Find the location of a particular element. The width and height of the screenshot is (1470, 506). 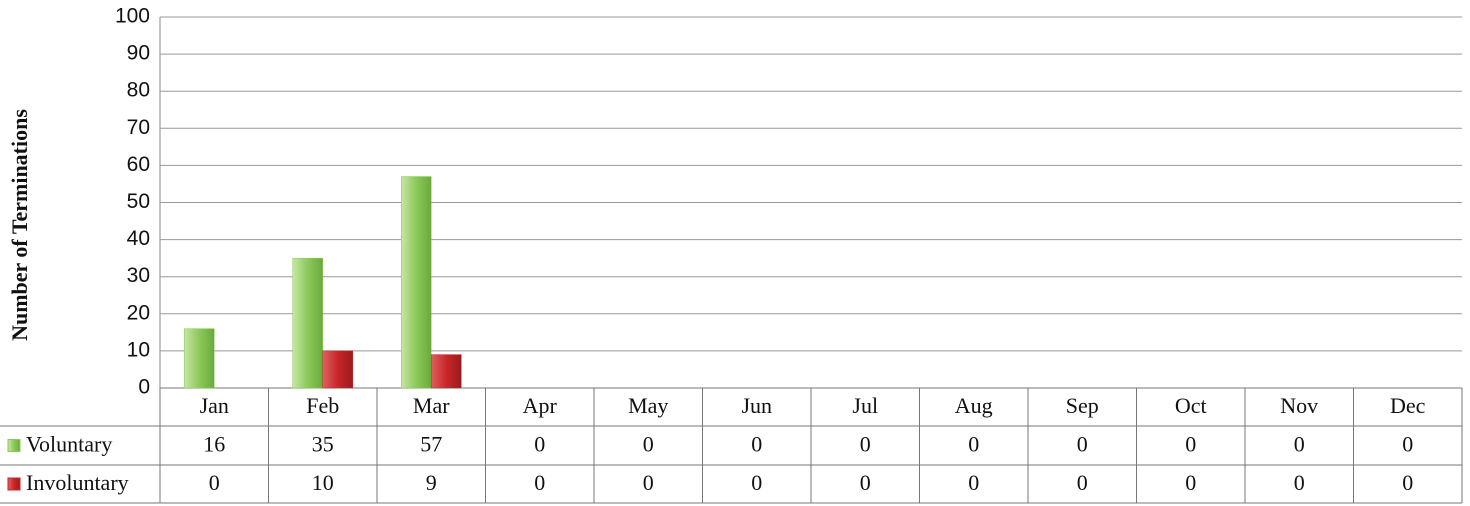

y-tick-label: 30 is located at coordinates (138, 275).